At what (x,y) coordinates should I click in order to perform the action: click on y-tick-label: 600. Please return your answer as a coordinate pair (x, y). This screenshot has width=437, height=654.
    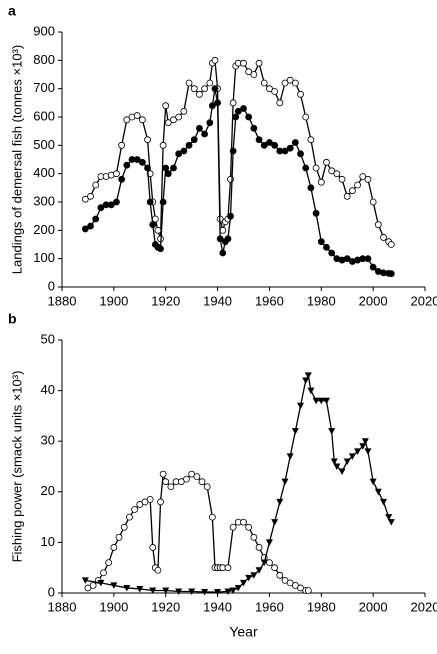
    Looking at the image, I should click on (44, 115).